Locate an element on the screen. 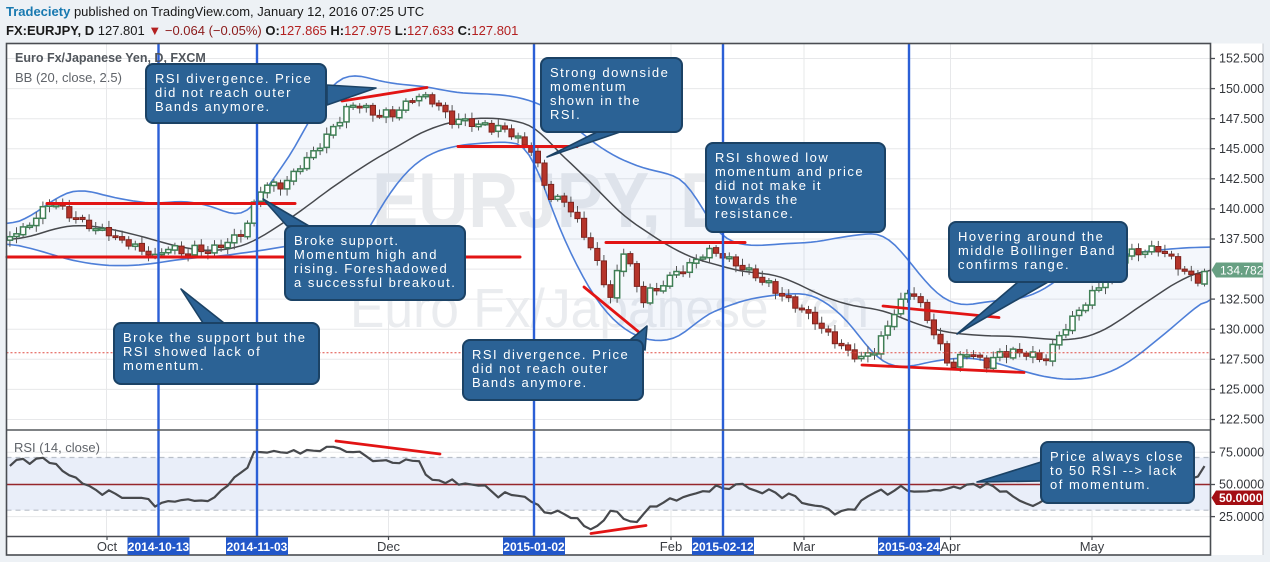 The image size is (1270, 562). svg-text: 140.000 is located at coordinates (1241, 209).